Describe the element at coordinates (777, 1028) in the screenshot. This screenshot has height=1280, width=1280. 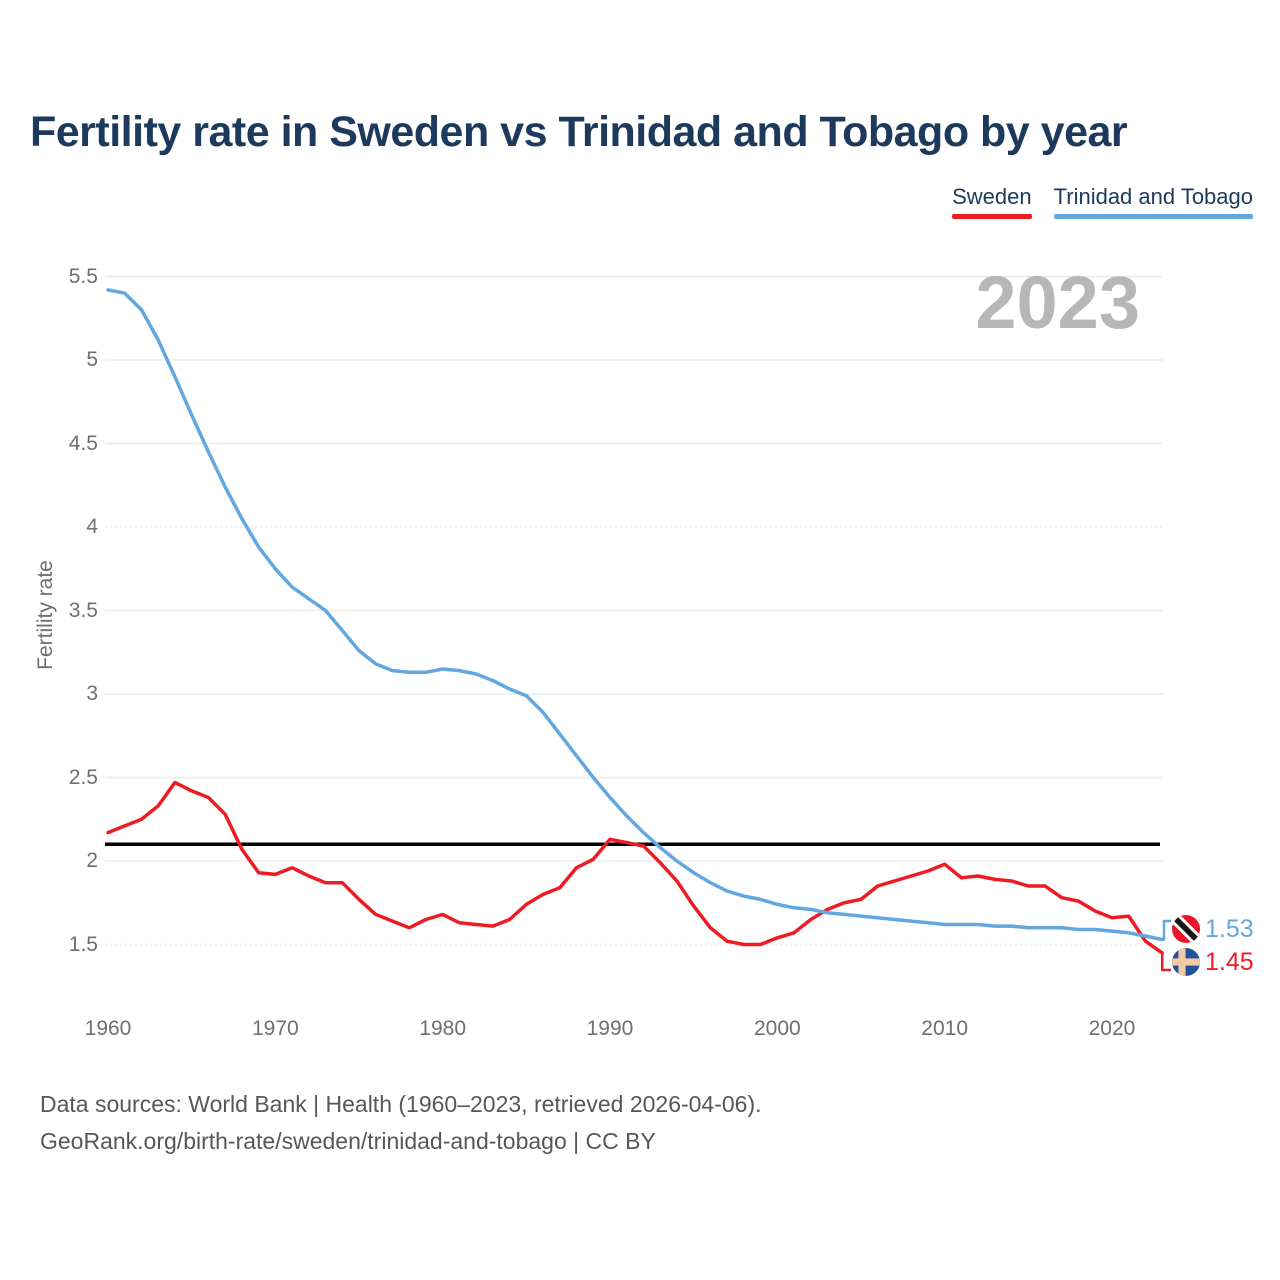
I see `x-tick-2000: 2000` at that location.